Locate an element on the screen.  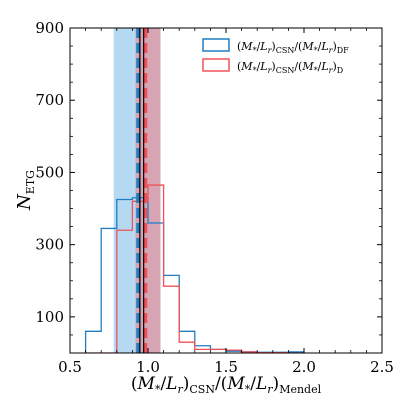
x-tick-label: 2.0 is located at coordinates (304, 367).